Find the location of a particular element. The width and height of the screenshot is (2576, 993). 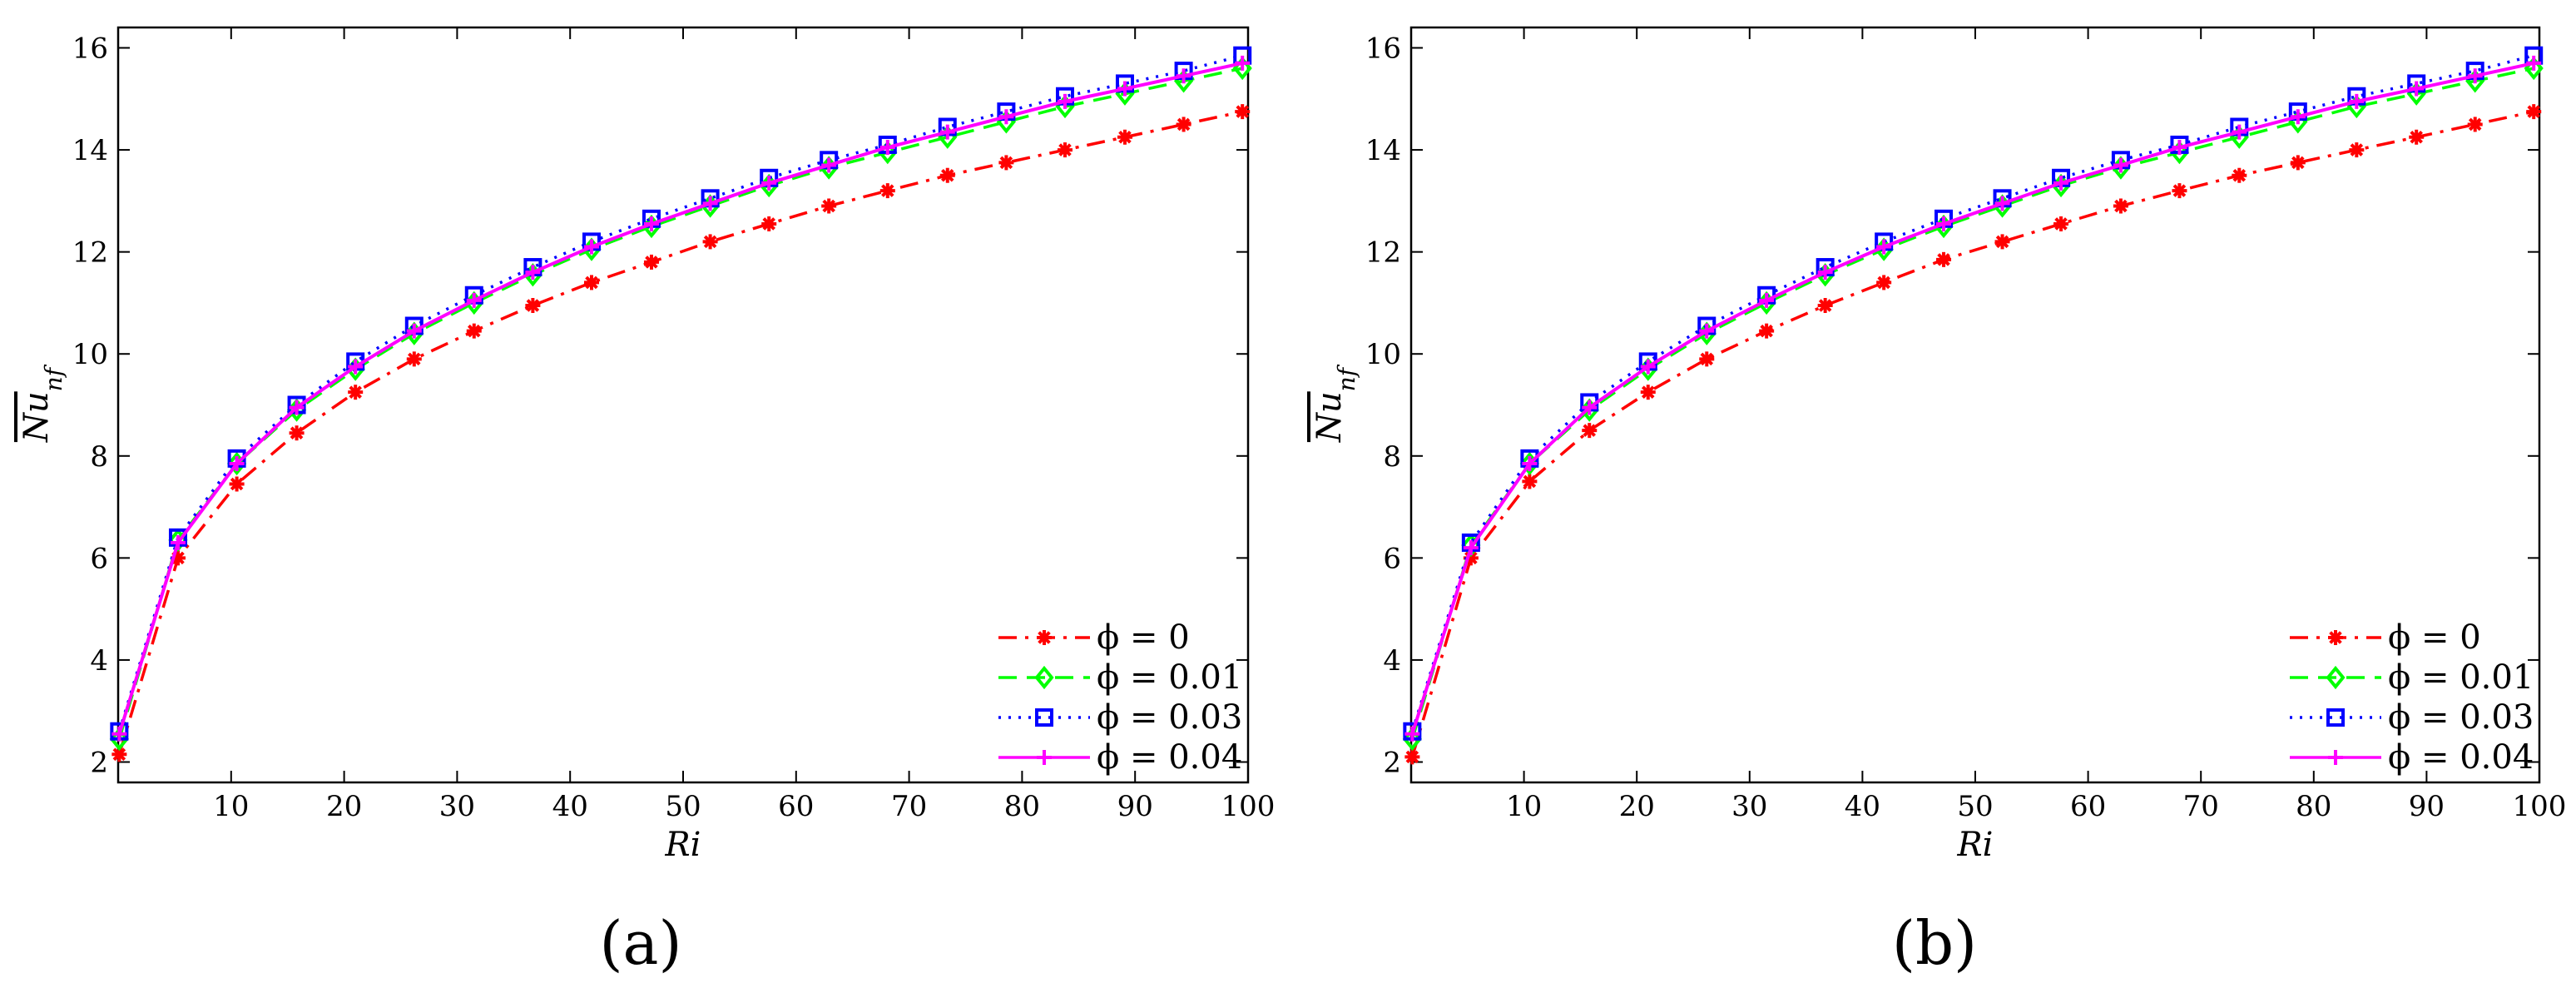

x-tick-label: 90 is located at coordinates (2427, 806).